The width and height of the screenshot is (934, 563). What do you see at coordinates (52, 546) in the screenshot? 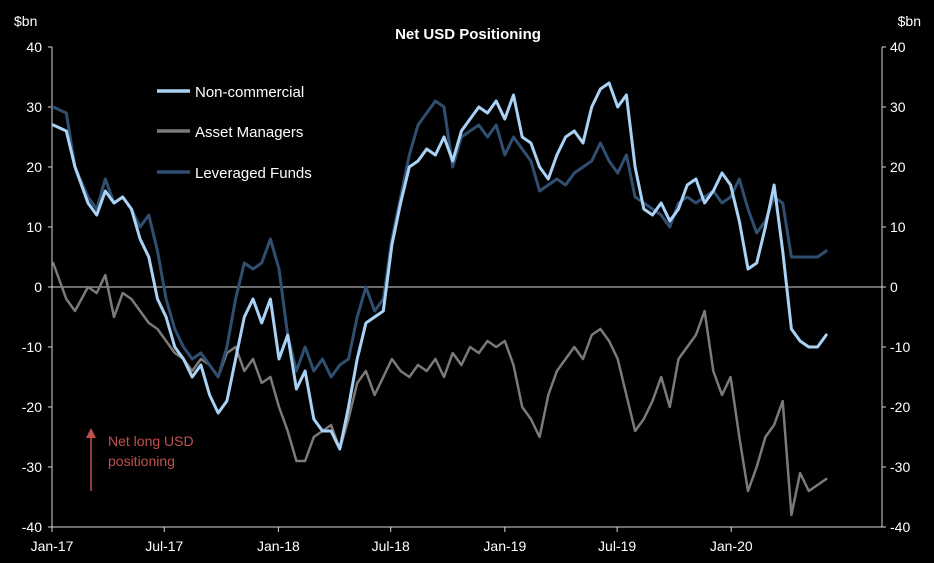
I see `x-tick-label: Jan-17` at bounding box center [52, 546].